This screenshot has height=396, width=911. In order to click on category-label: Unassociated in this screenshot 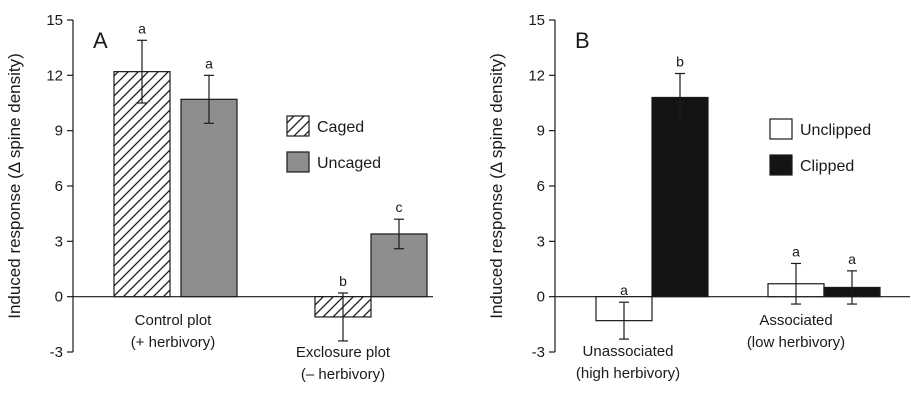, I will do `click(628, 351)`.